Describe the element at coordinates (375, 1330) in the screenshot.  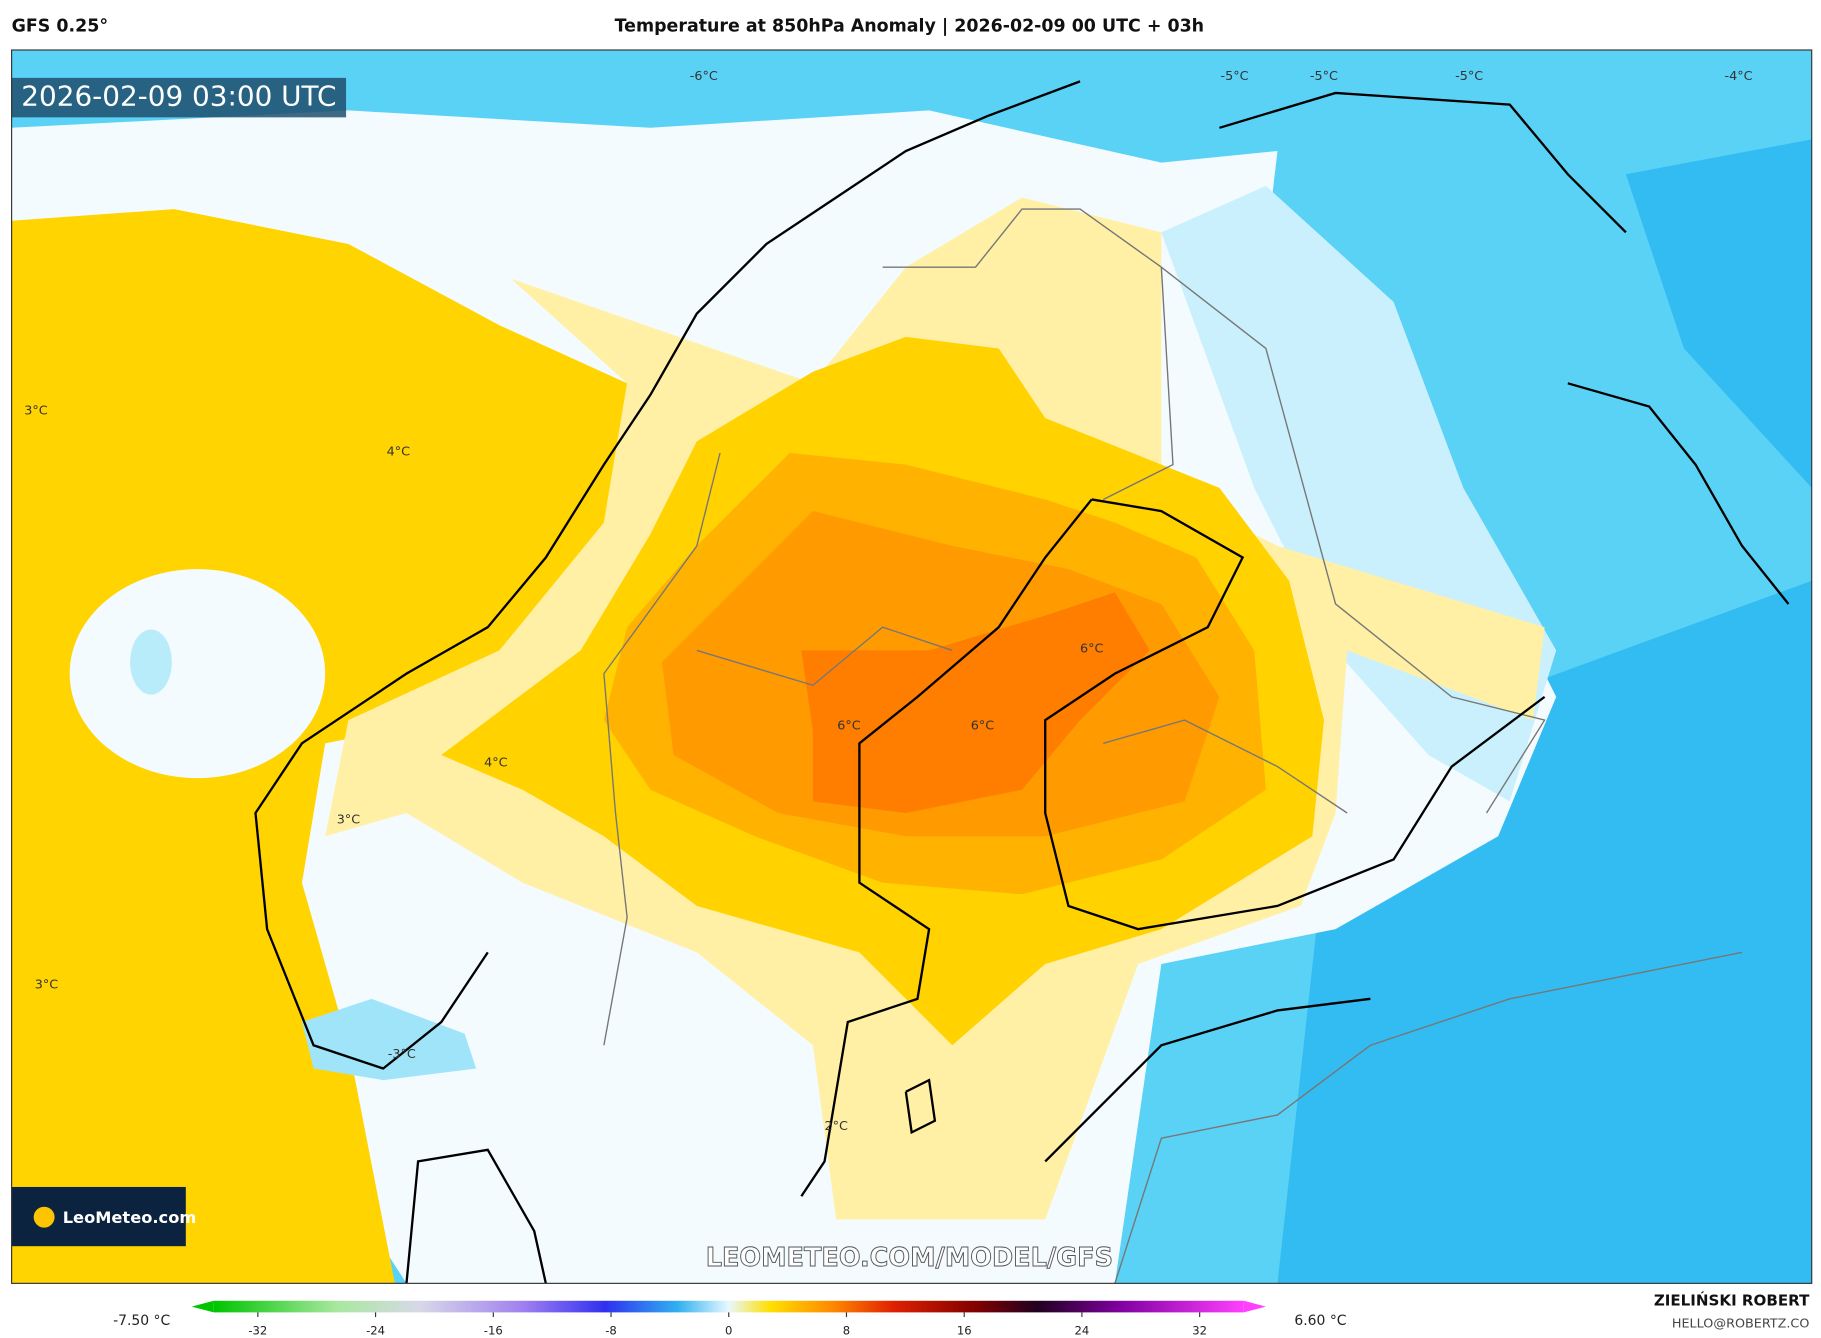
I see `colorbar-tick-label: -24` at that location.